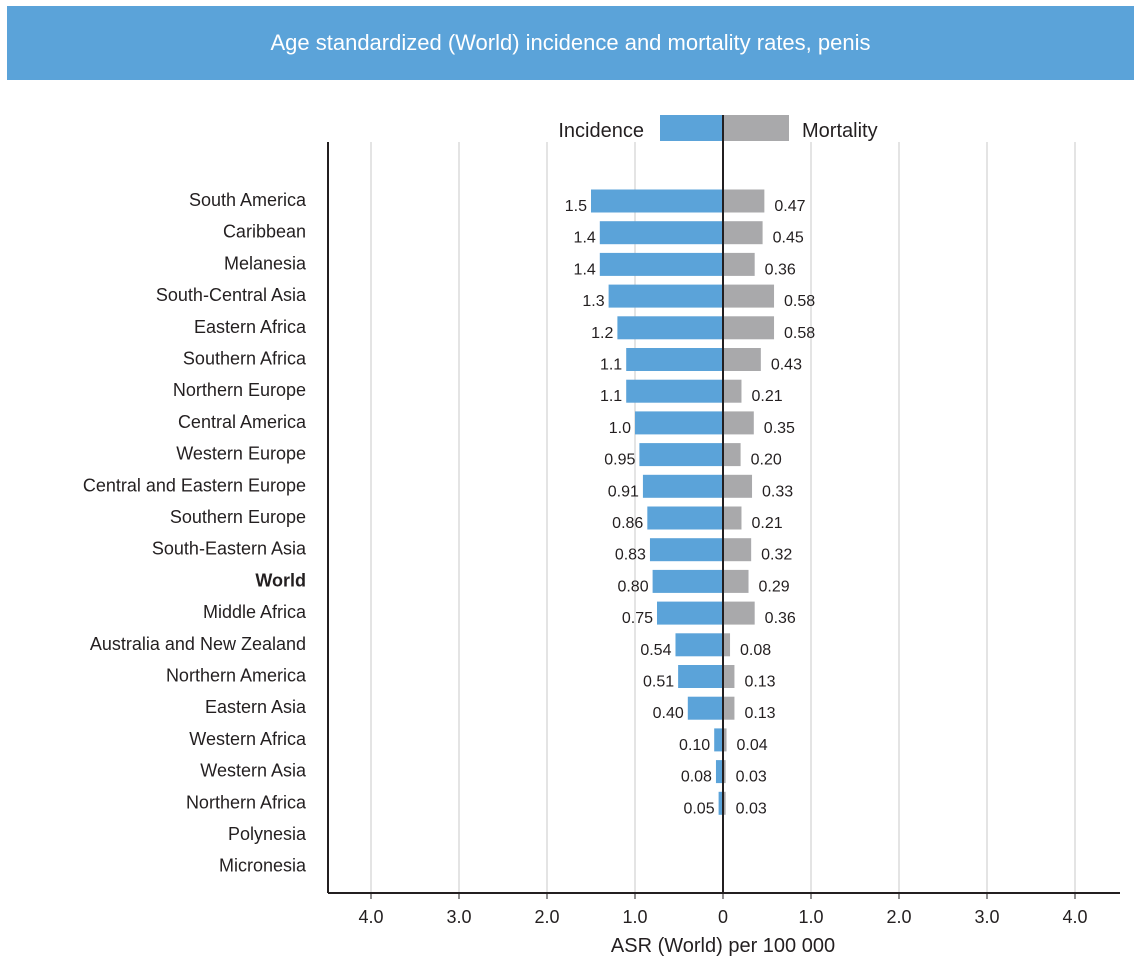 The width and height of the screenshot is (1141, 965). What do you see at coordinates (723, 917) in the screenshot?
I see `x-tick-label: 0` at bounding box center [723, 917].